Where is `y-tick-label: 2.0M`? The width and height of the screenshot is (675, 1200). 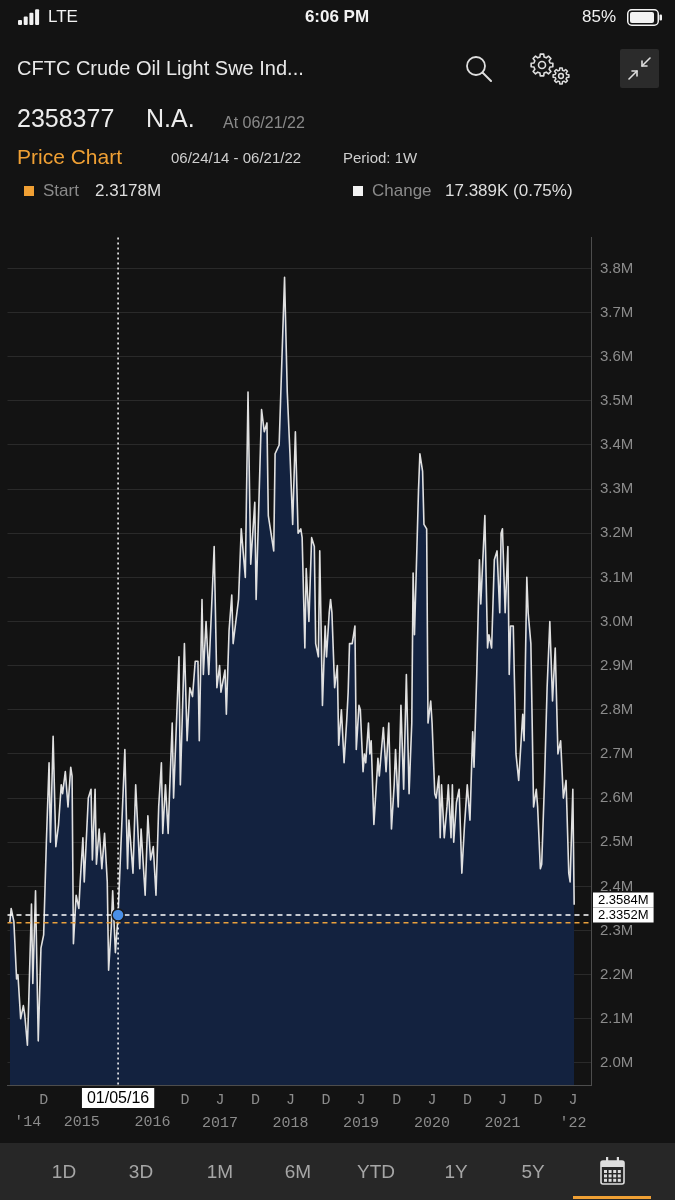
y-tick-label: 2.0M is located at coordinates (617, 1062).